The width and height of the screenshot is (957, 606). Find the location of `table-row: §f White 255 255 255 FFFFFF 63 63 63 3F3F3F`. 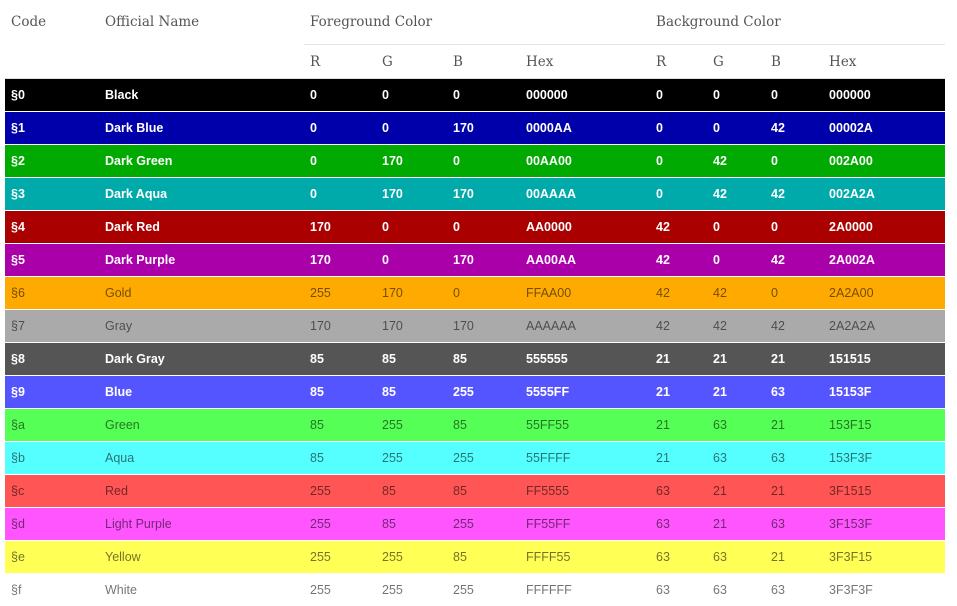

table-row: §f White 255 255 255 FFFFFF 63 63 63 3F3F3F is located at coordinates (475, 589).